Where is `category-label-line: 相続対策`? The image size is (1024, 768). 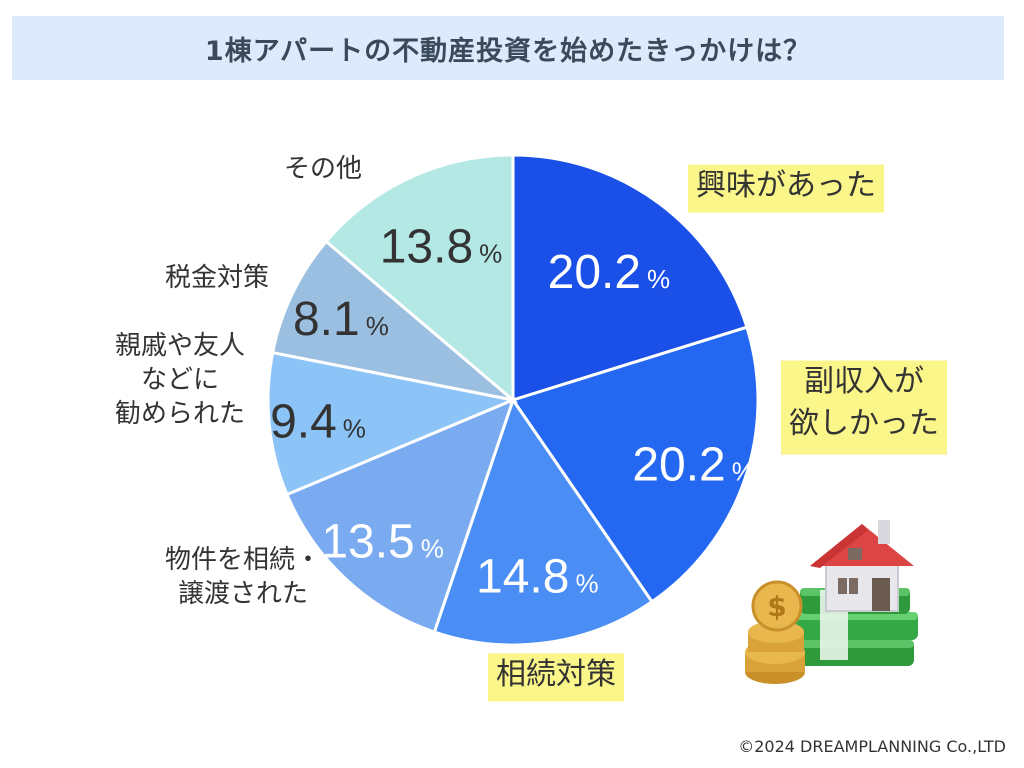
category-label-line: 相続対策 is located at coordinates (556, 674).